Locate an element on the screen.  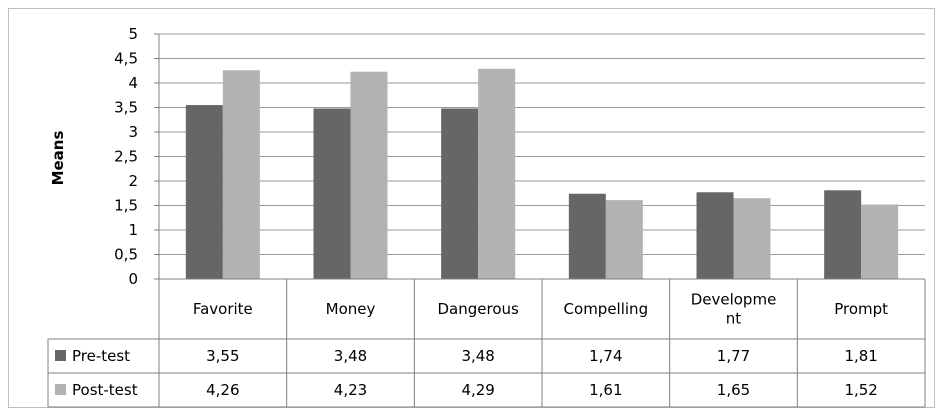
data-value-label: 1,65 is located at coordinates (733, 390).